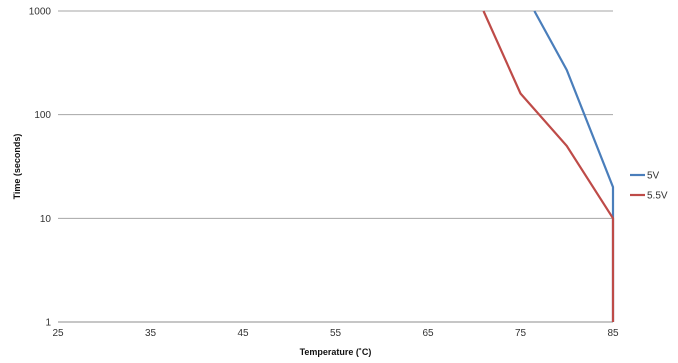 This screenshot has height=363, width=678. What do you see at coordinates (40, 12) in the screenshot?
I see `y-tick-label: 1000` at bounding box center [40, 12].